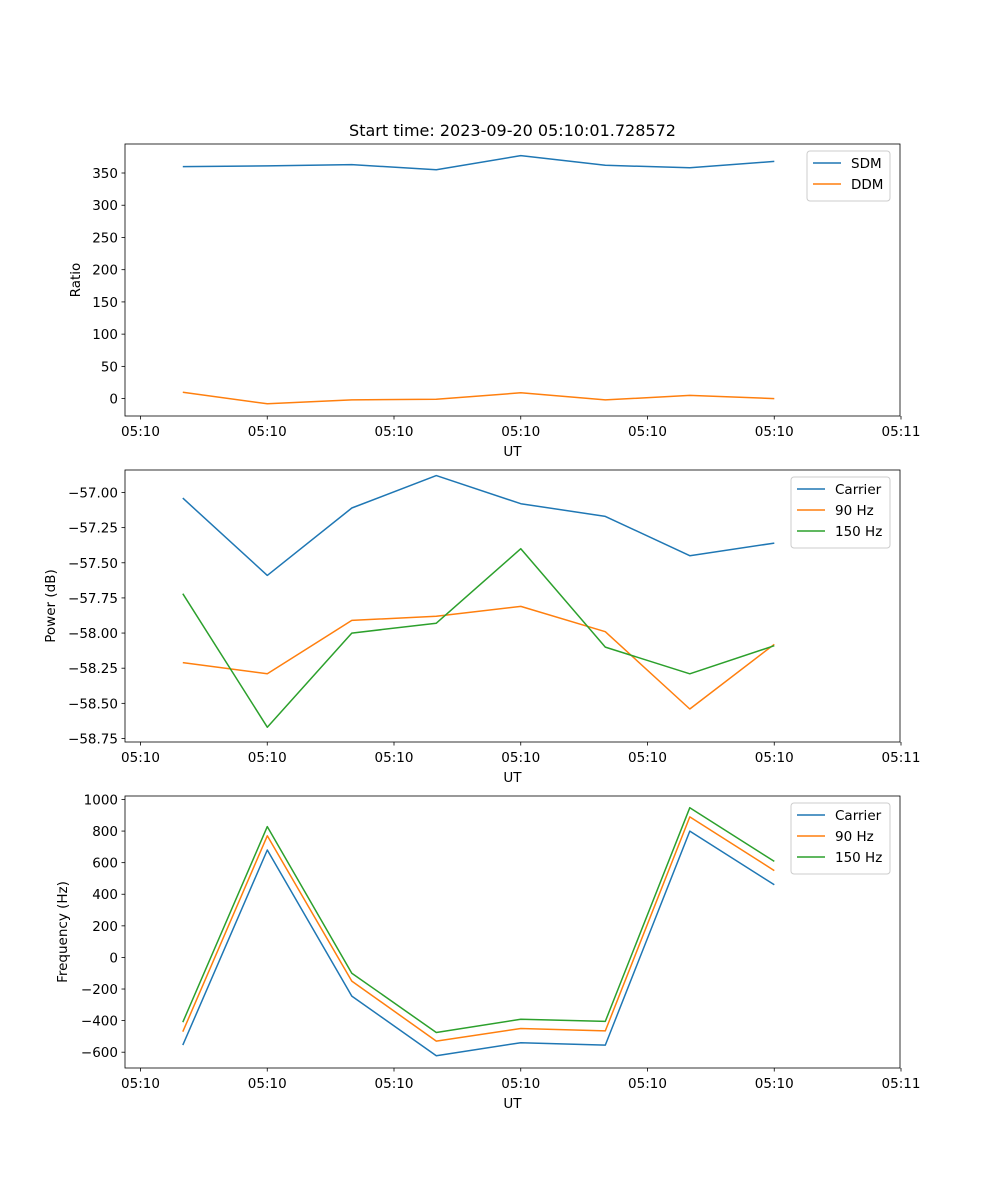 This screenshot has height=1200, width=1000. I want to click on y-tick-label: −58.75, so click(93, 739).